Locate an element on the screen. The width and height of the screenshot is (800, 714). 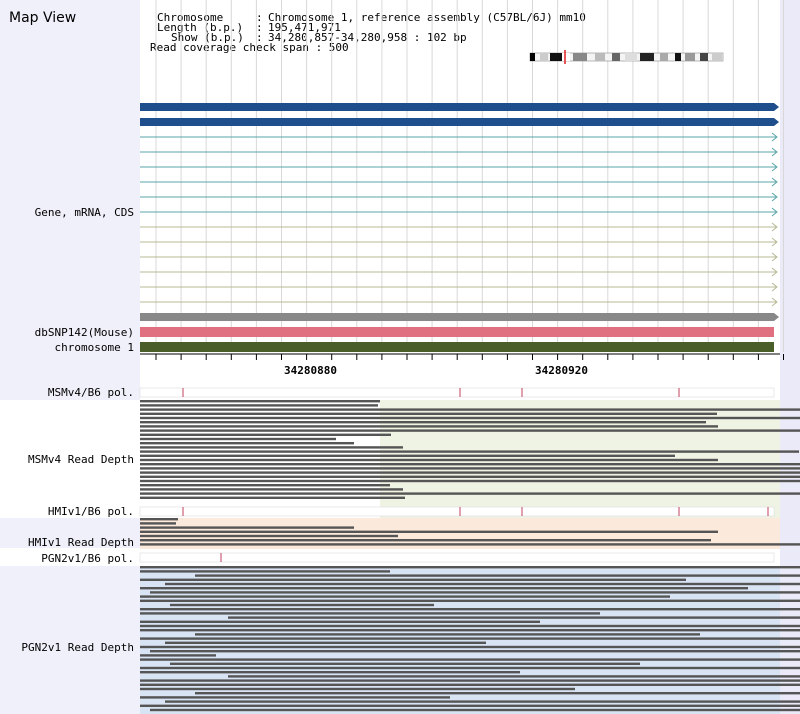
chromosome-bar is located at coordinates (457, 347).